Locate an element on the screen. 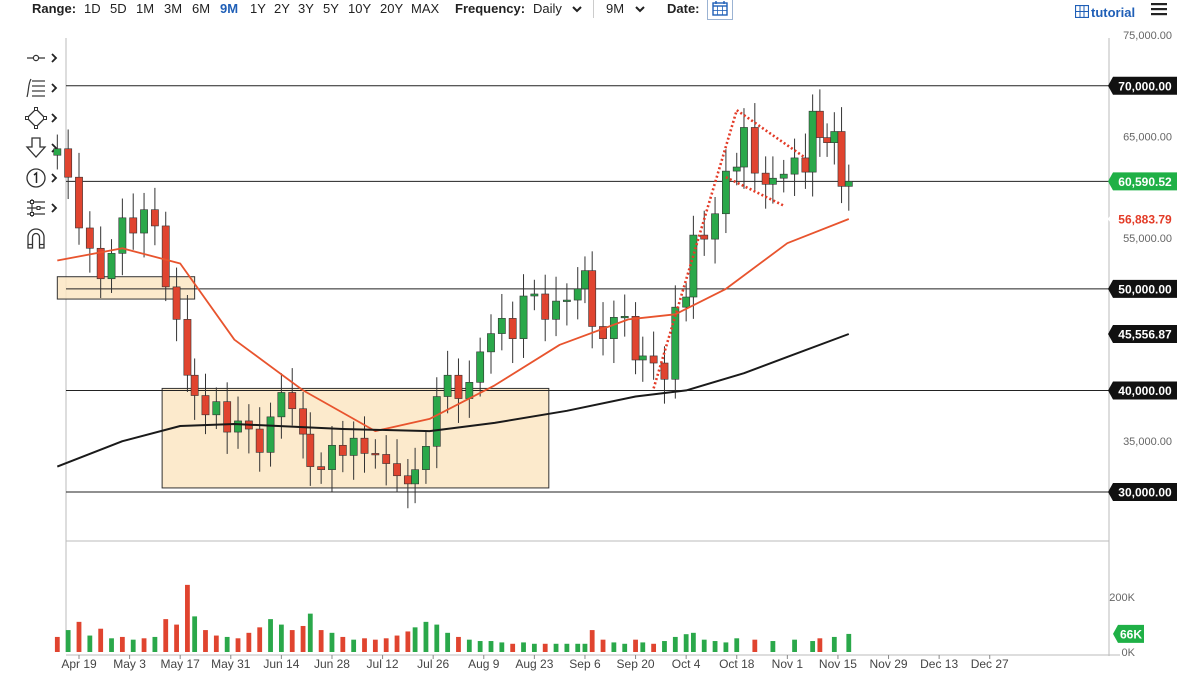  x-tick-label: Jun 14 is located at coordinates (281, 664).